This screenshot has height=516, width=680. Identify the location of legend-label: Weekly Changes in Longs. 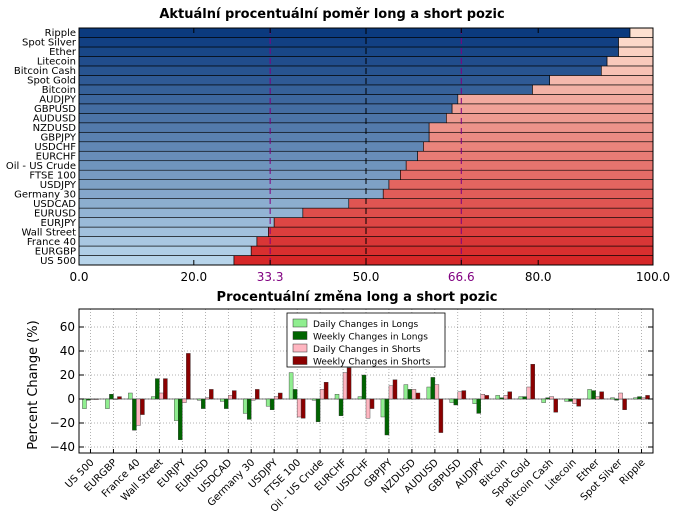
(370, 338).